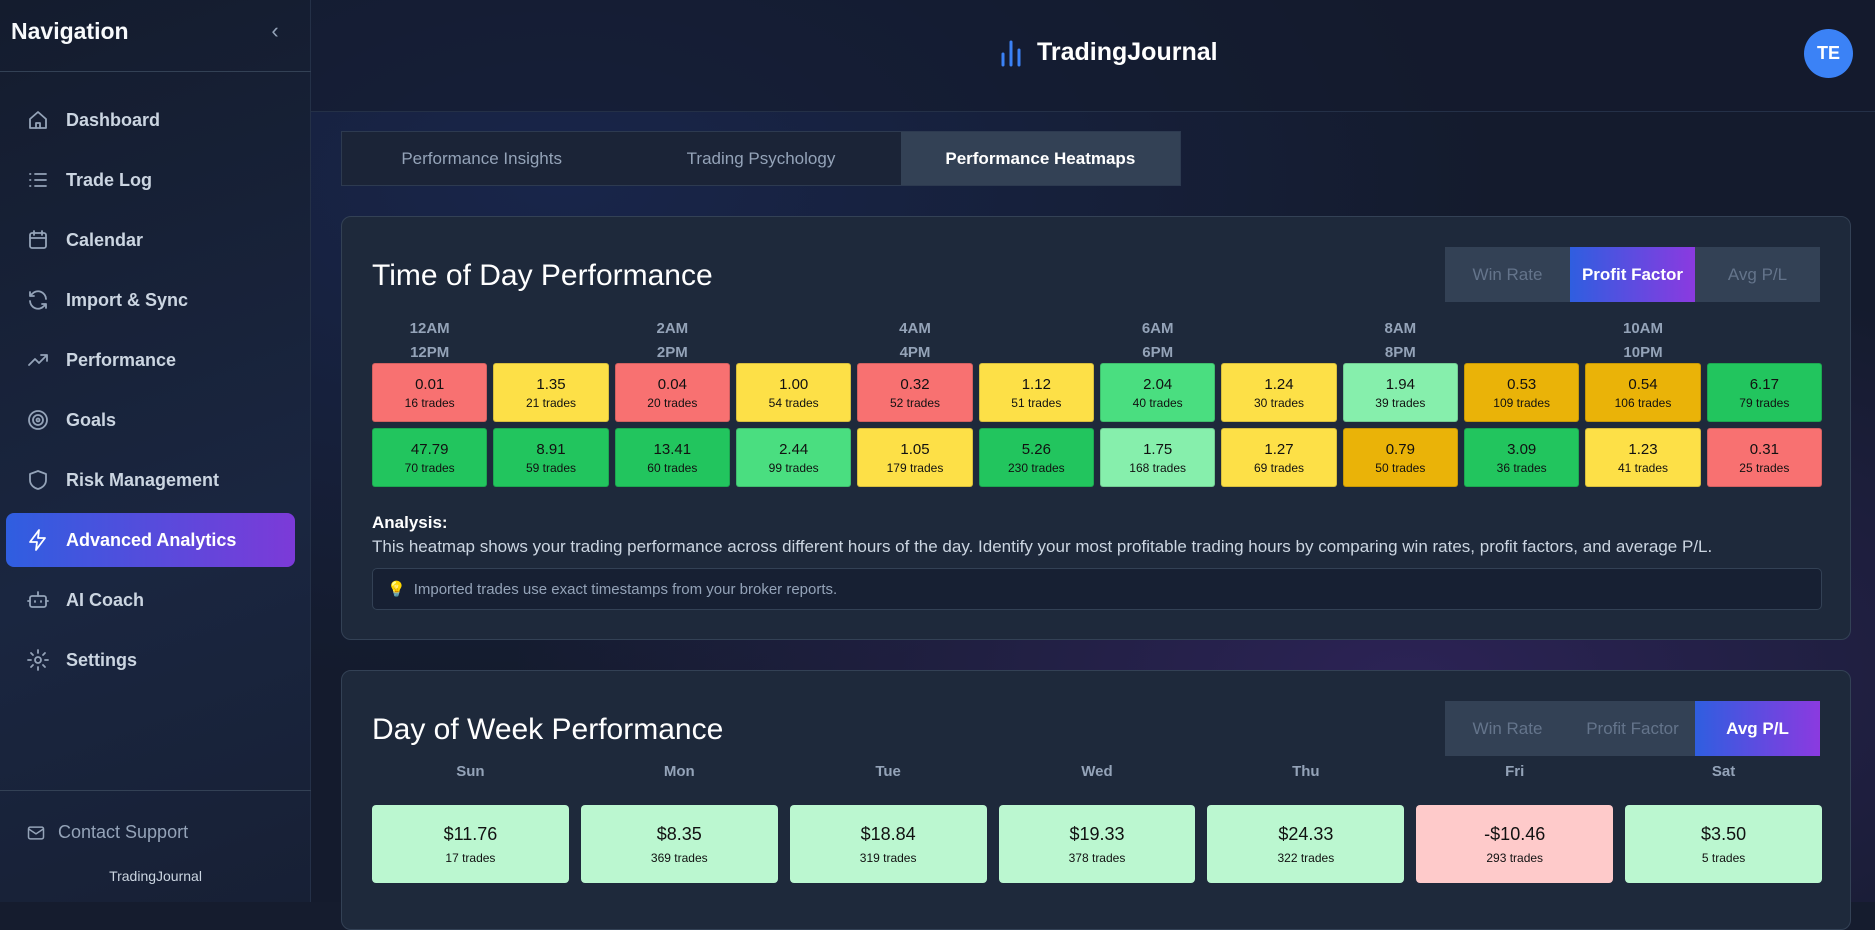 This screenshot has width=1875, height=930. I want to click on heatmap-cell: 1.23 41 trades, so click(1643, 457).